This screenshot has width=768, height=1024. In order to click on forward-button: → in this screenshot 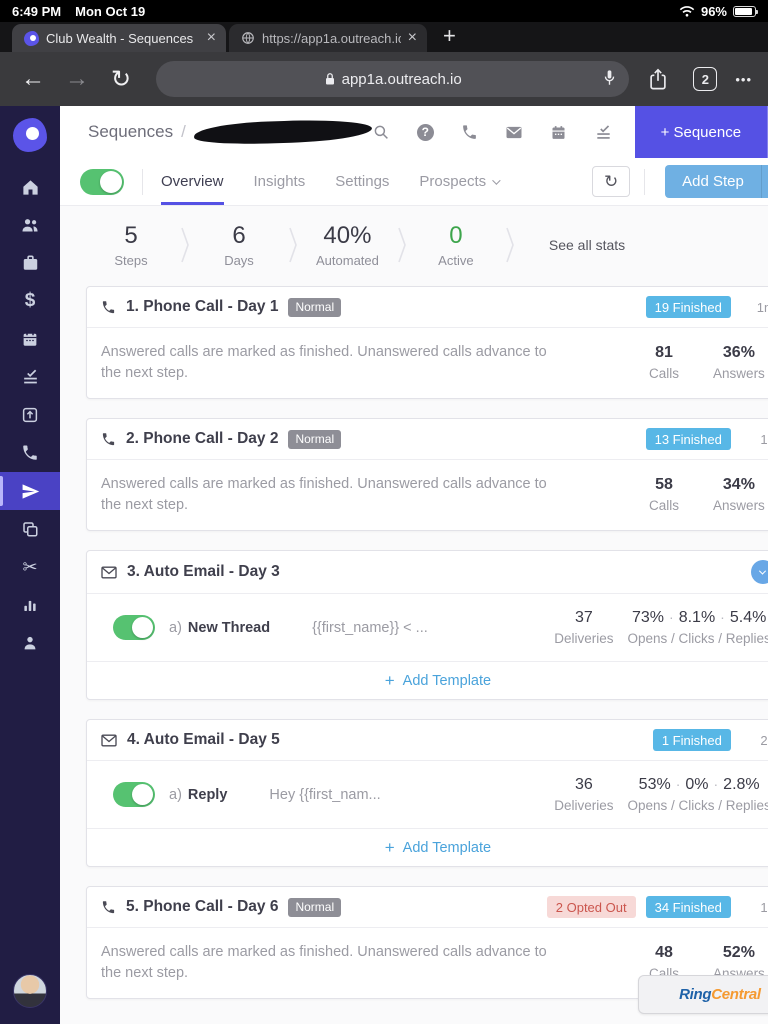, I will do `click(77, 78)`.